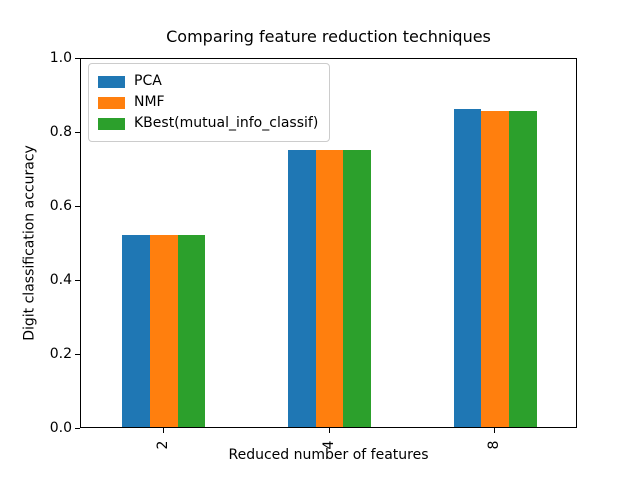 This screenshot has width=640, height=480. Describe the element at coordinates (111, 81) in the screenshot. I see `pca-color-swatch` at that location.